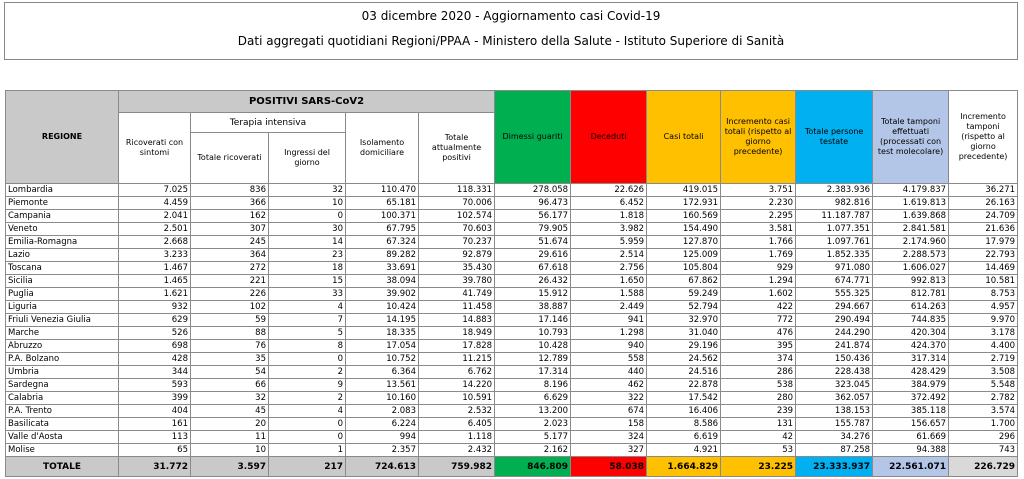  What do you see at coordinates (154, 281) in the screenshot?
I see `cell-value: 1.465` at bounding box center [154, 281].